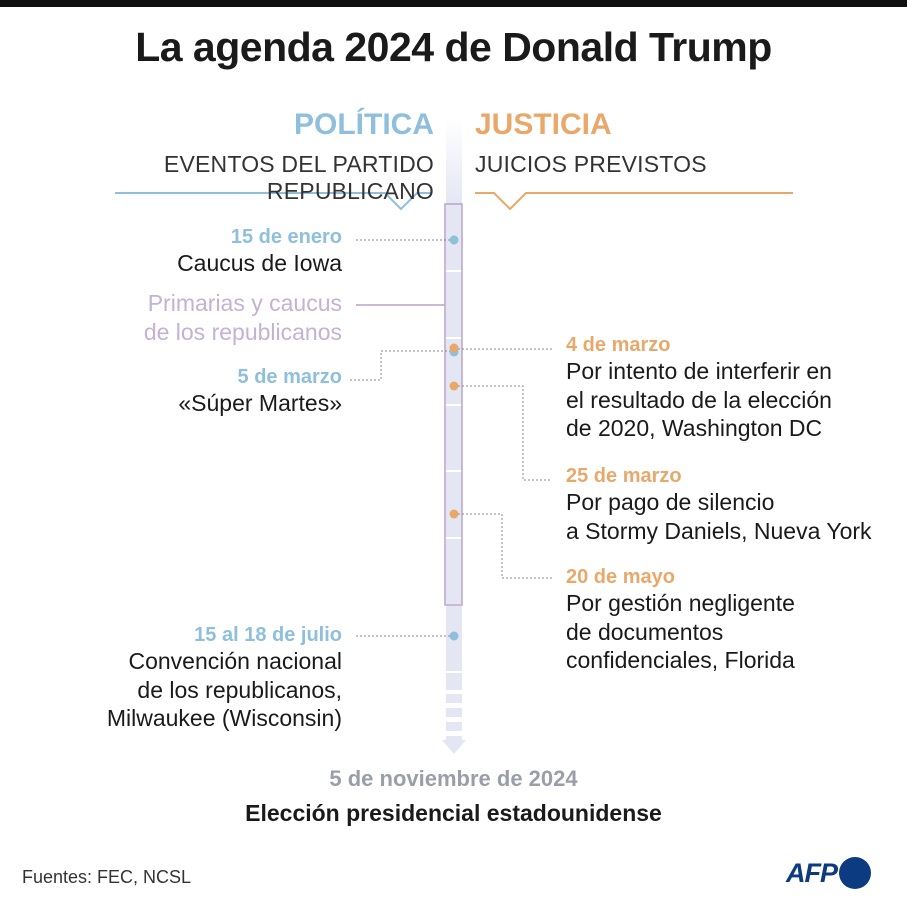  I want to click on dot-25-marzo, so click(454, 386).